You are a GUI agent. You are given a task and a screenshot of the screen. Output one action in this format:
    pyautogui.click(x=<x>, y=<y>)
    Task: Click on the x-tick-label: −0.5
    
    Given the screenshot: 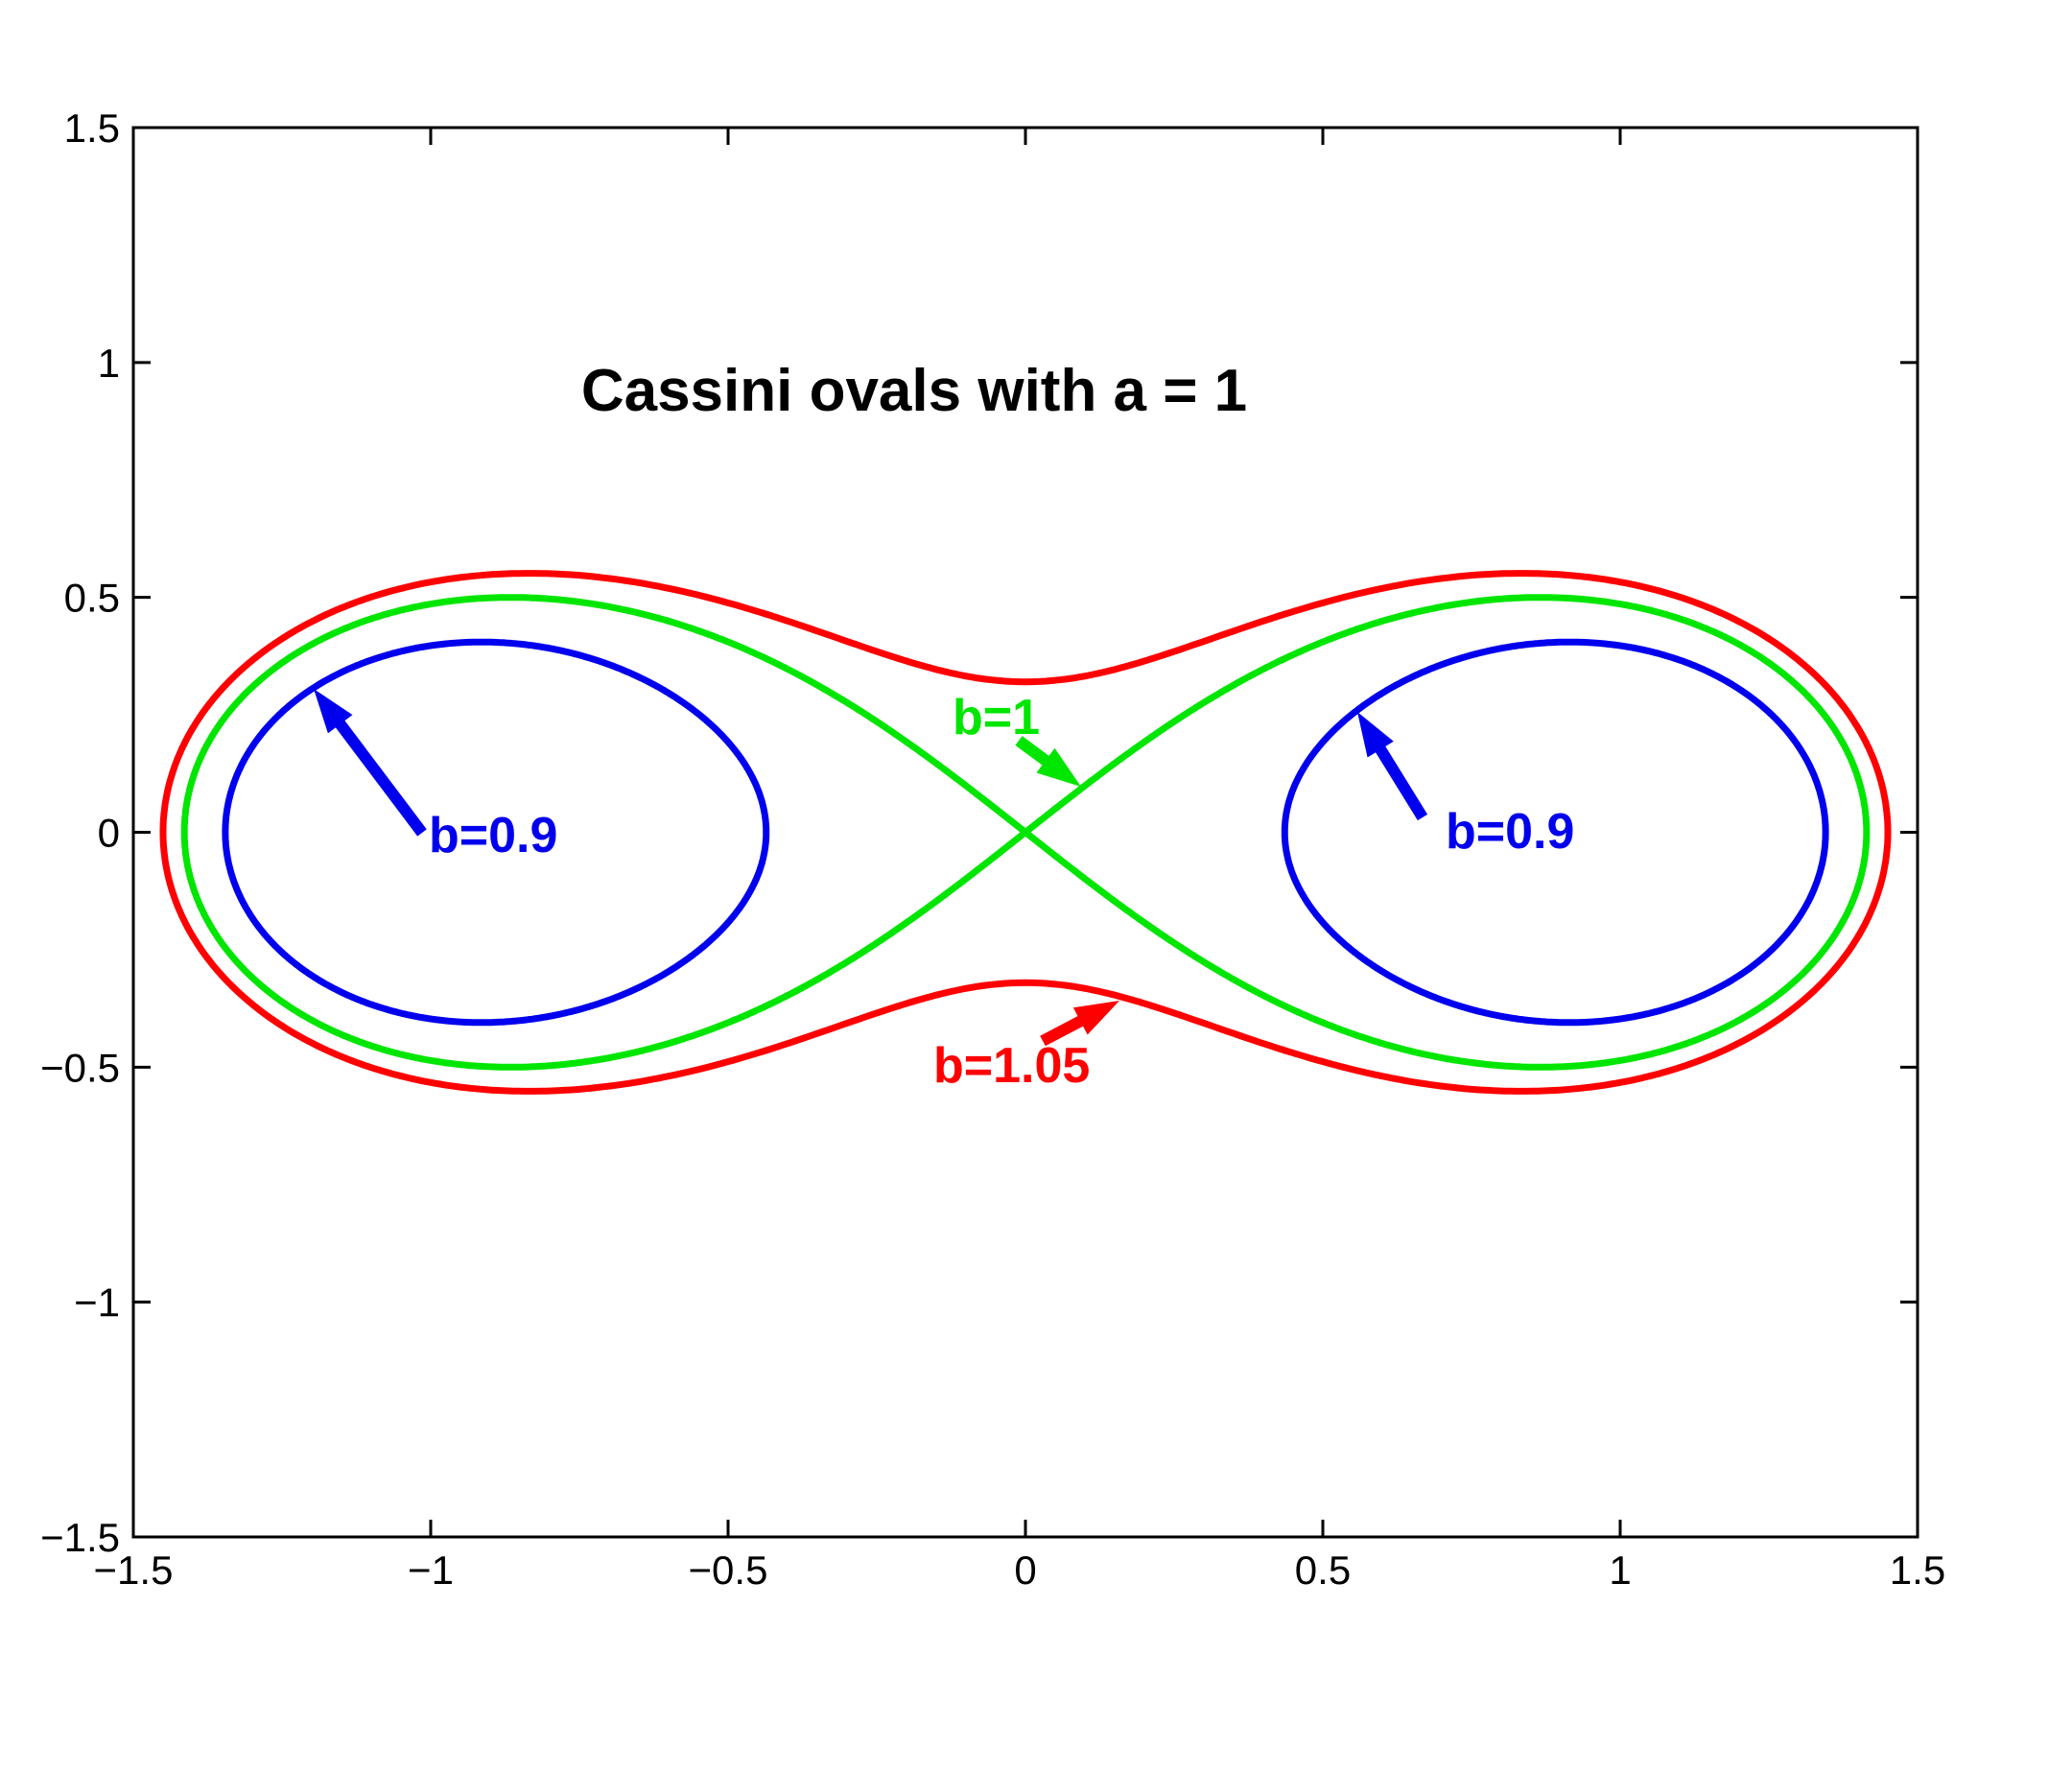 What is the action you would take?
    pyautogui.click(x=728, y=1570)
    